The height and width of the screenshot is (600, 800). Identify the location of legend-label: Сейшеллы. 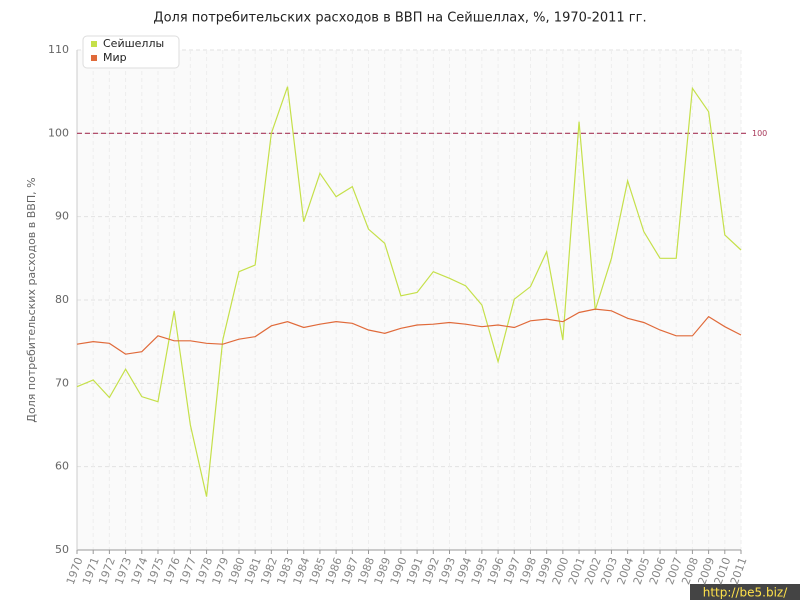
(133, 43).